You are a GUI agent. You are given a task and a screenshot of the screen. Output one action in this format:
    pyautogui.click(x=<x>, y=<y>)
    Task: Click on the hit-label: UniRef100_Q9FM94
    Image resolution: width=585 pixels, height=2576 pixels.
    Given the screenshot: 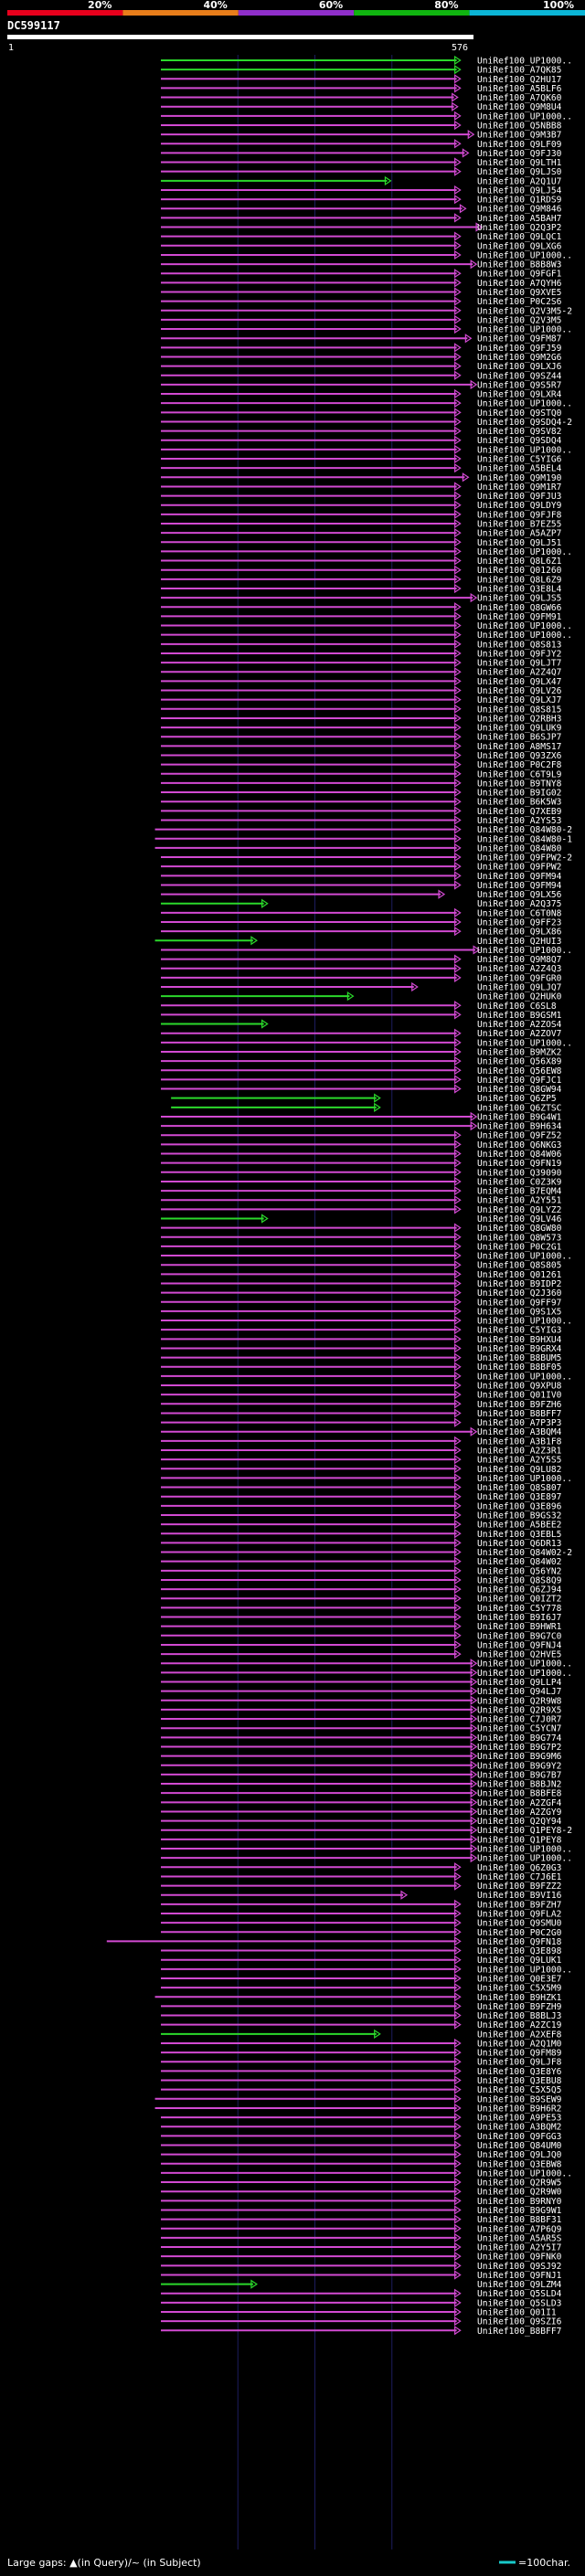 What is the action you would take?
    pyautogui.click(x=519, y=886)
    